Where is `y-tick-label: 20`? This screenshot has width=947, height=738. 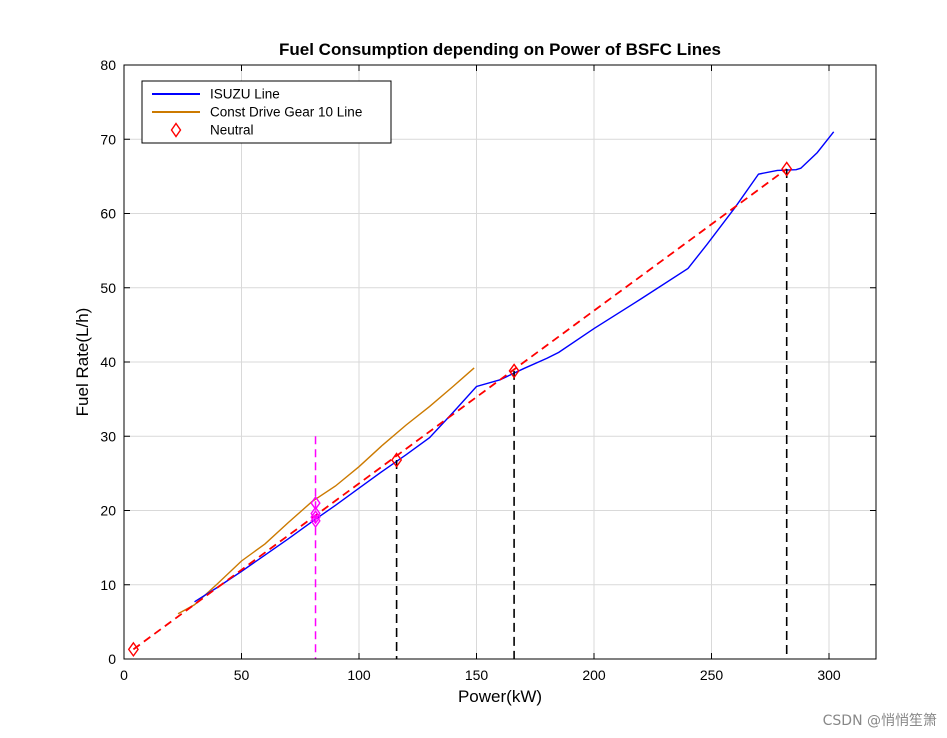
y-tick-label: 20 is located at coordinates (108, 511).